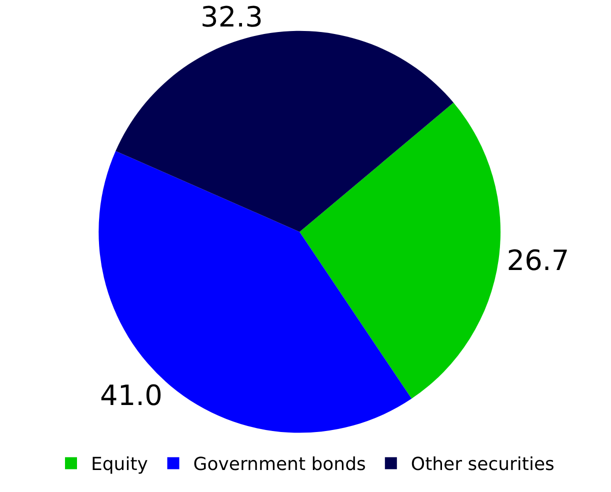  I want to click on data-label: 32.3, so click(231, 17).